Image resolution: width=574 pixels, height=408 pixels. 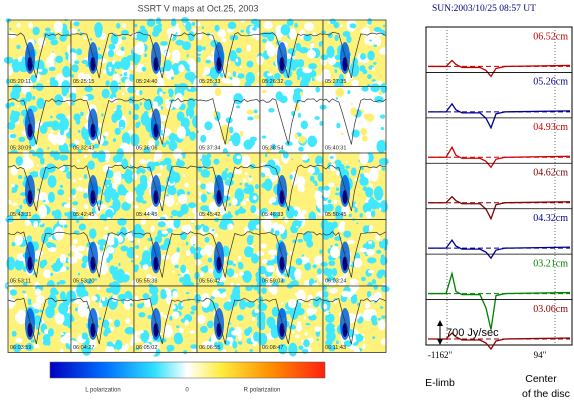 I want to click on tile-time: 06:11:43, so click(x=335, y=348).